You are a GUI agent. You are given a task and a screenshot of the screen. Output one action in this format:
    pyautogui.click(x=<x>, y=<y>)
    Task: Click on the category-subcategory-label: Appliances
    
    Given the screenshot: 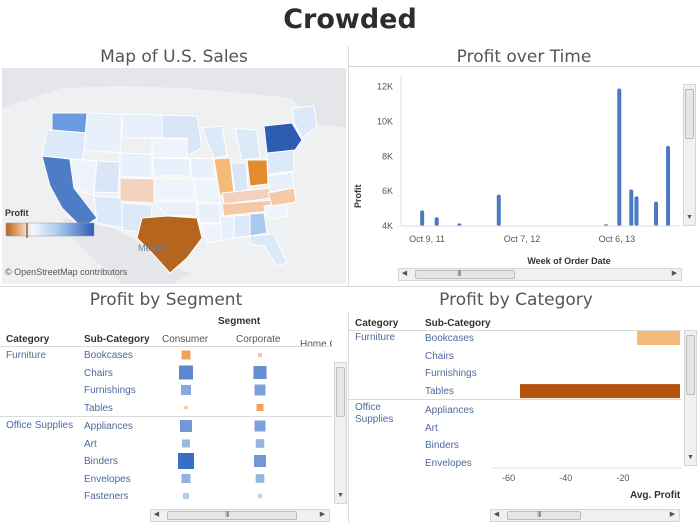 What is the action you would take?
    pyautogui.click(x=449, y=410)
    